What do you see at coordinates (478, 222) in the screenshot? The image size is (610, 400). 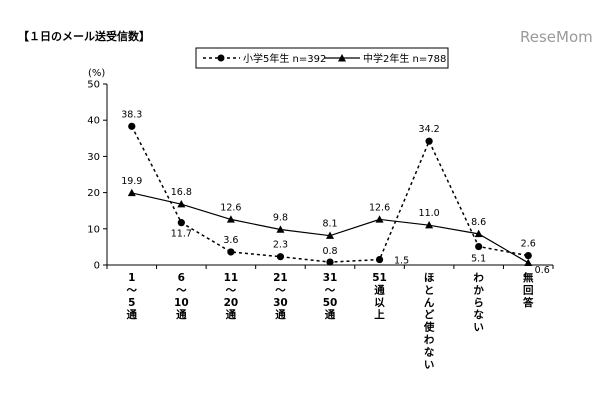 I see `data-label-series-2-7: 8.6` at bounding box center [478, 222].